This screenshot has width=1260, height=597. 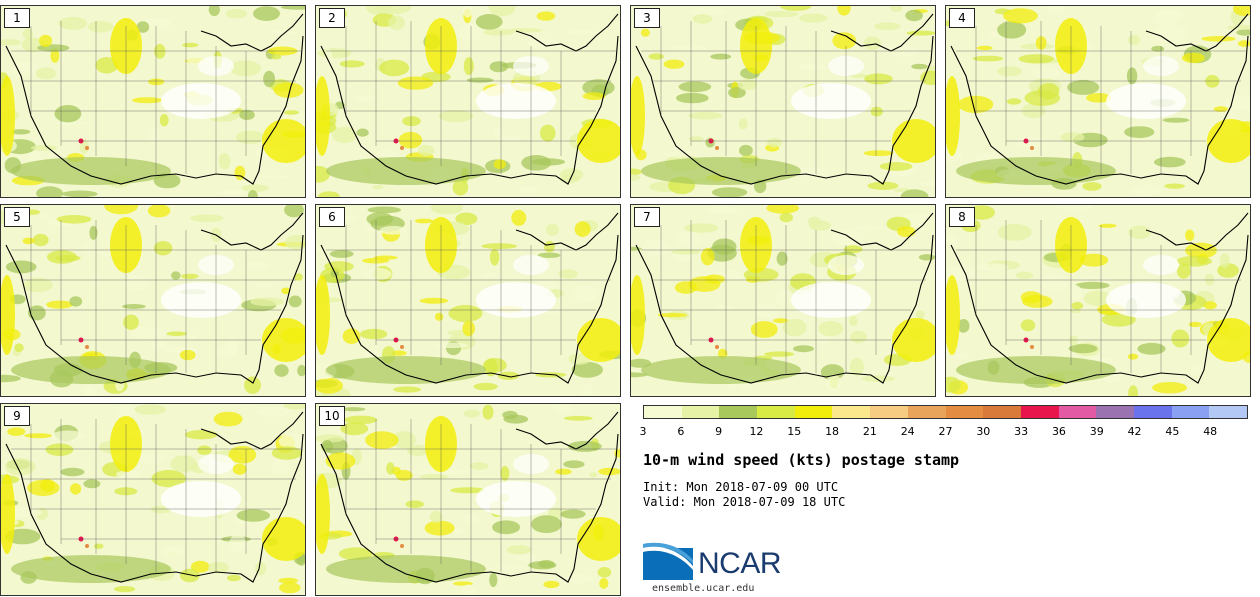 What do you see at coordinates (744, 502) in the screenshot?
I see `valid-time: Valid: Mon 2018-07-09 18 UTC` at bounding box center [744, 502].